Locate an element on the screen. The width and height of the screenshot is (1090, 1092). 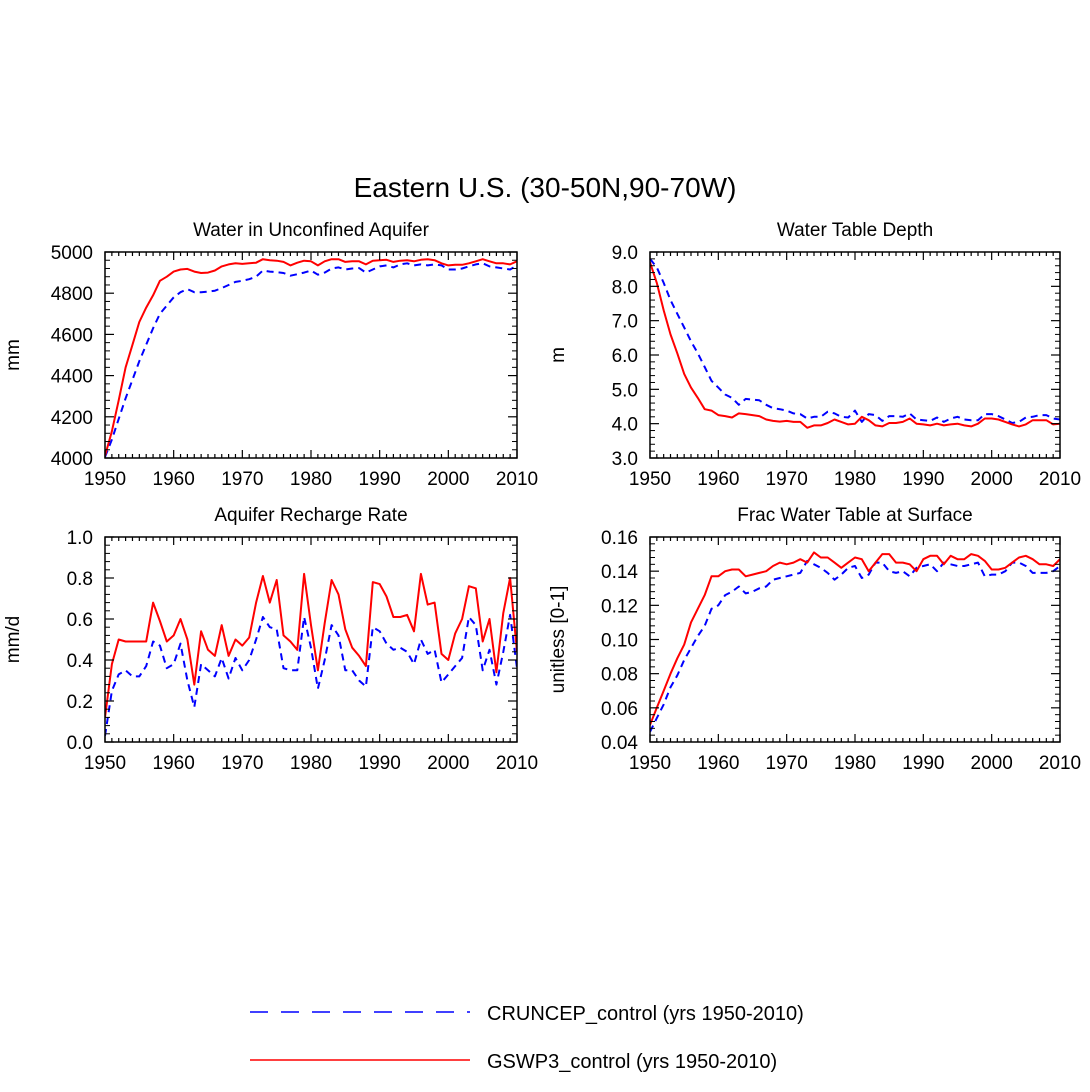
y-tick-label-water-in-unconfined-aquifer: 4400 is located at coordinates (72, 377).